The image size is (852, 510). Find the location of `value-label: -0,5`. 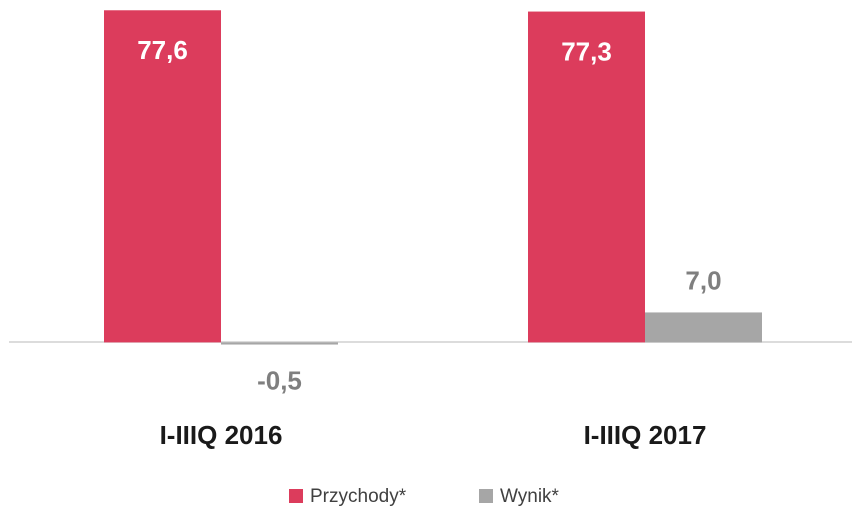

value-label: -0,5 is located at coordinates (279, 380).